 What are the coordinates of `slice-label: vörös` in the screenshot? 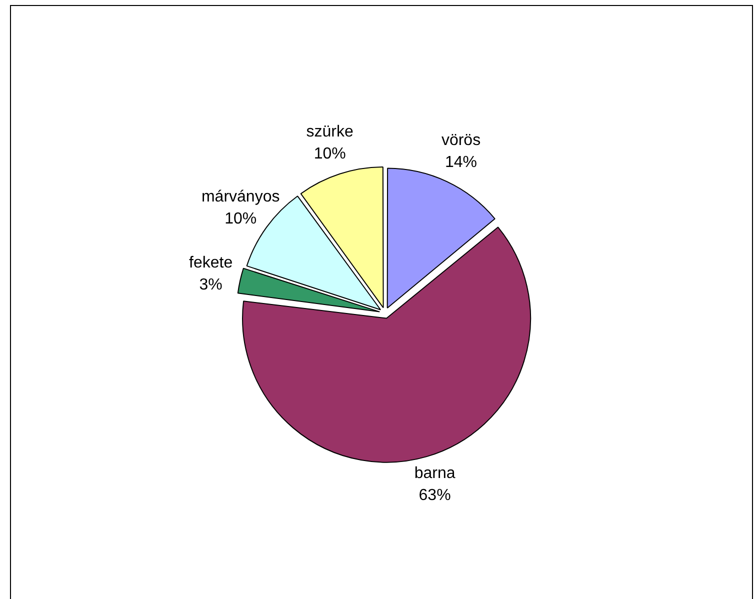 It's located at (461, 140).